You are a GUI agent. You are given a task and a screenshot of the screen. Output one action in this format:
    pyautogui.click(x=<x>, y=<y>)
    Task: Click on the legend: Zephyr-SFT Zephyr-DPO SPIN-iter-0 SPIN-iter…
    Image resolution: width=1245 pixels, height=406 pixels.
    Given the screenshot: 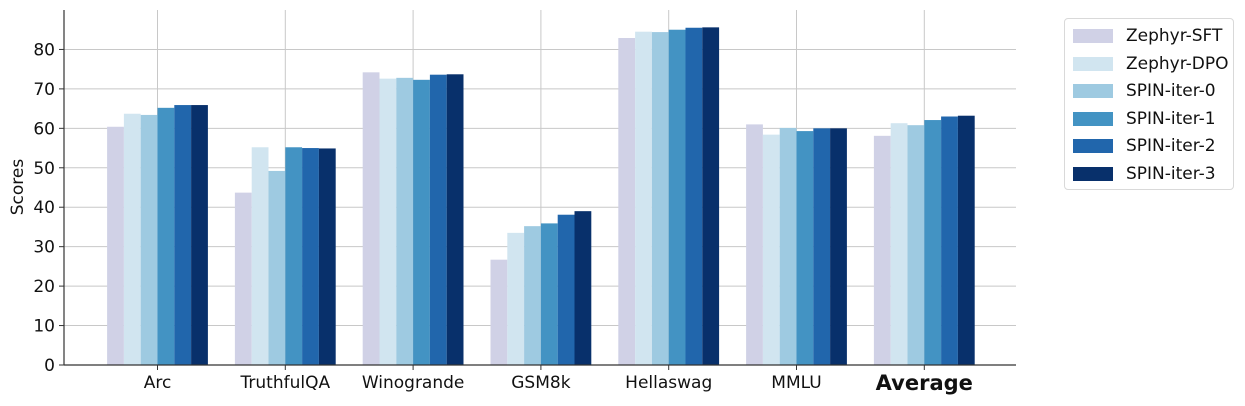 What is the action you would take?
    pyautogui.click(x=1149, y=104)
    